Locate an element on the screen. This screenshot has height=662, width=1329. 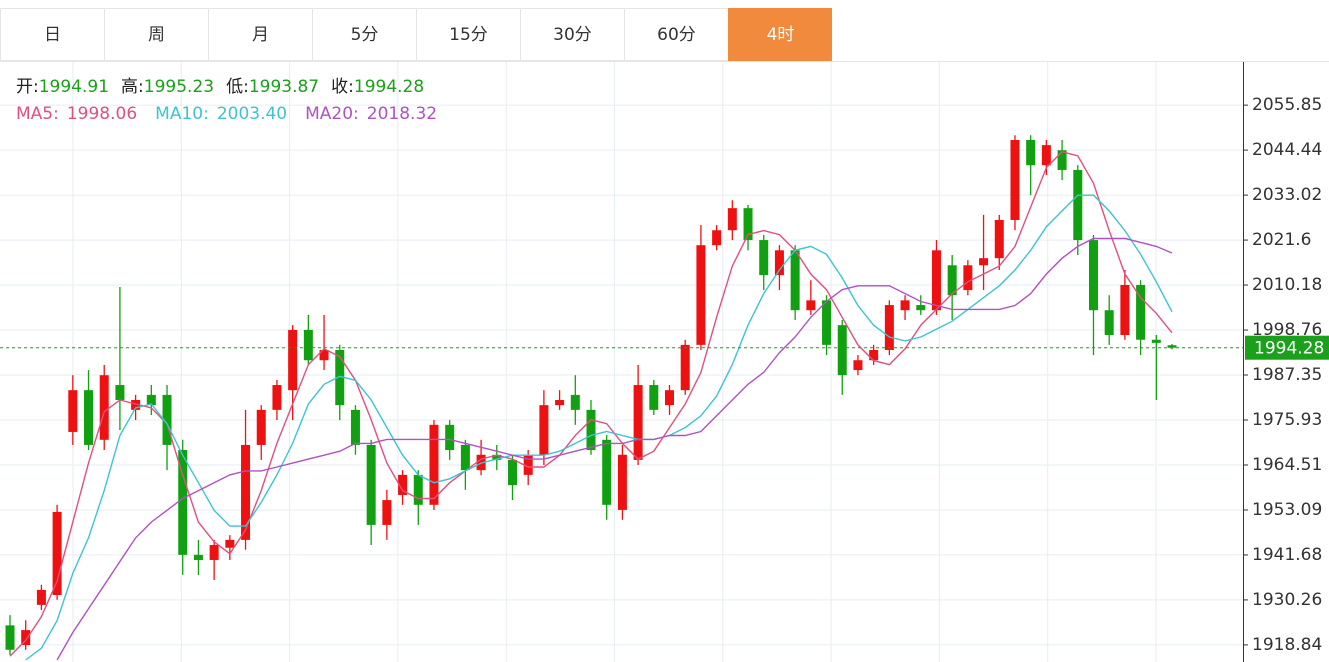
ma-value: 1998.06 is located at coordinates (102, 114).